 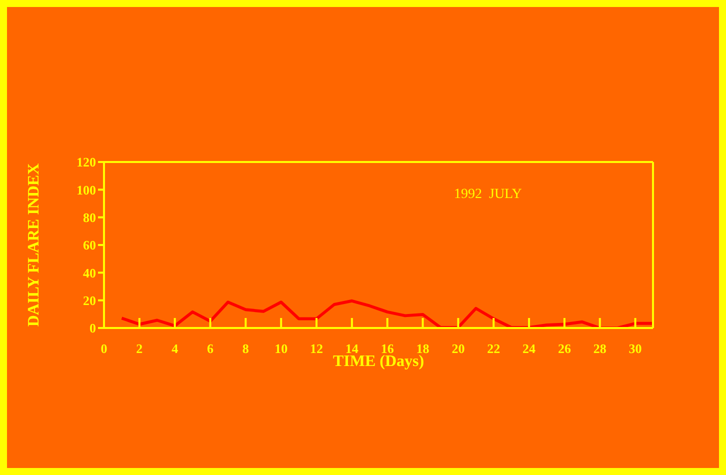 I want to click on x-tick-label: 30, so click(x=635, y=348).